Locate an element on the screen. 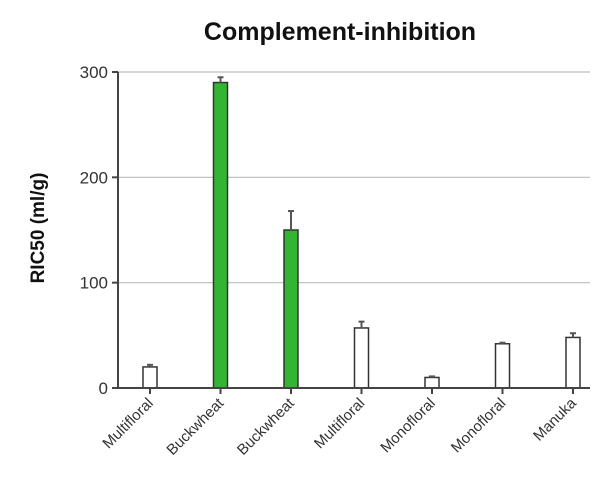  y-tick-label: 100 is located at coordinates (94, 283).